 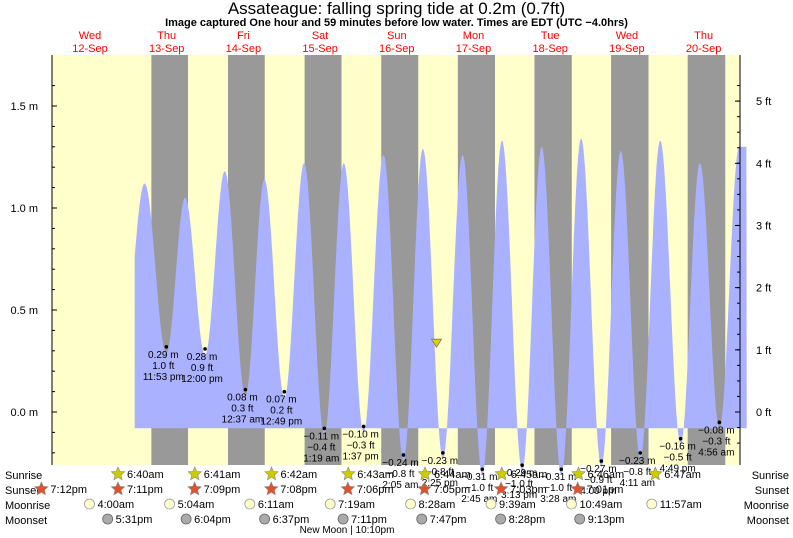 I want to click on row-label-left-0: Sunrise, so click(x=23, y=476).